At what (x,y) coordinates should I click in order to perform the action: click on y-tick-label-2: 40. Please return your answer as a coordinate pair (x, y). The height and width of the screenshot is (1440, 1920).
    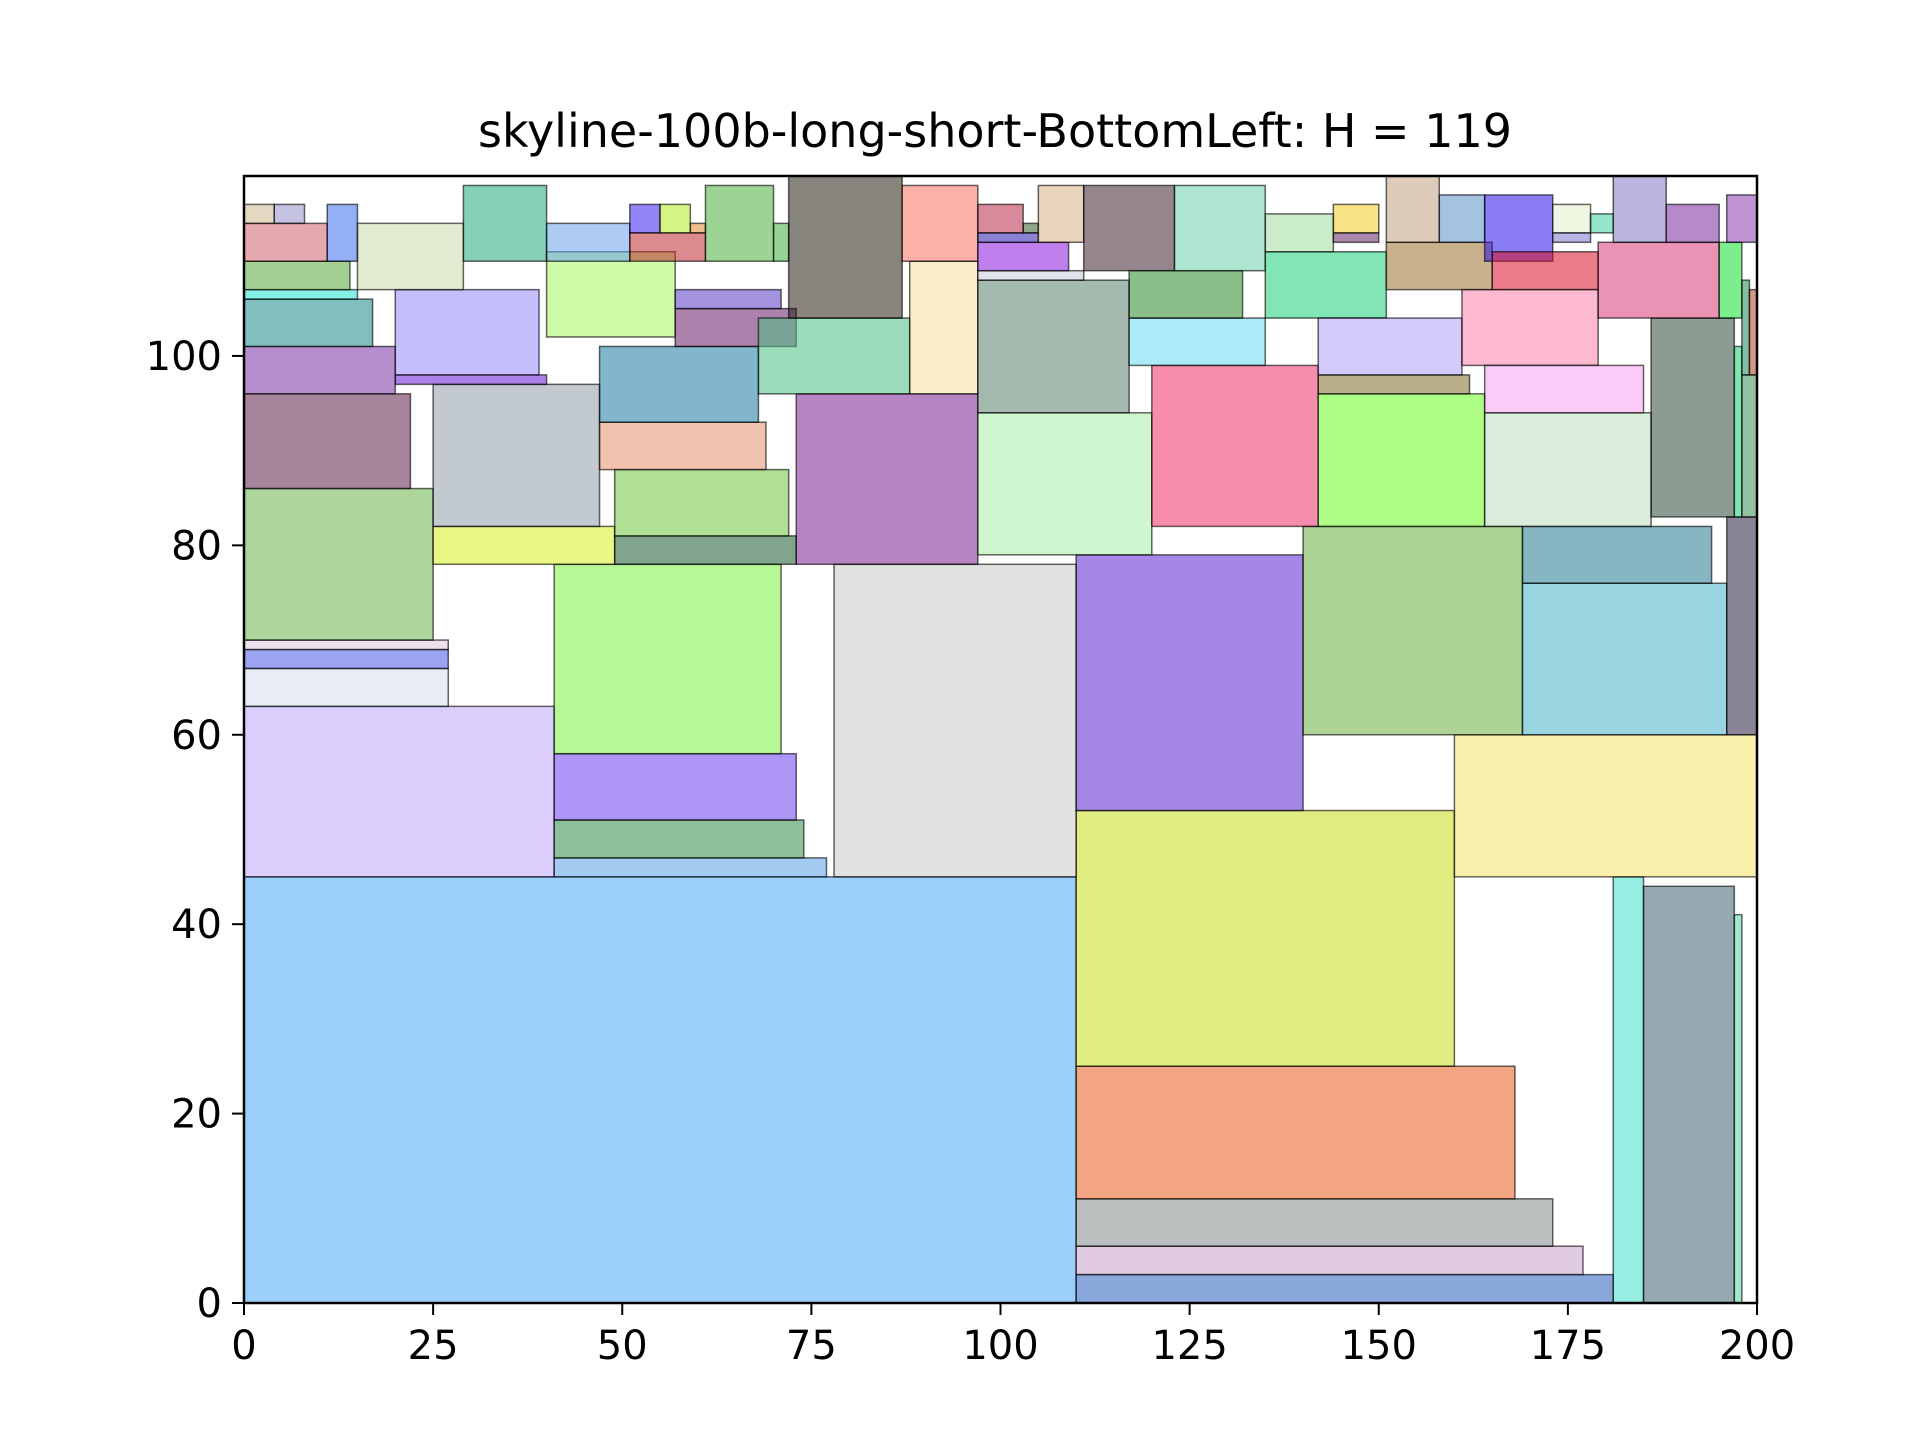
    Looking at the image, I should click on (196, 925).